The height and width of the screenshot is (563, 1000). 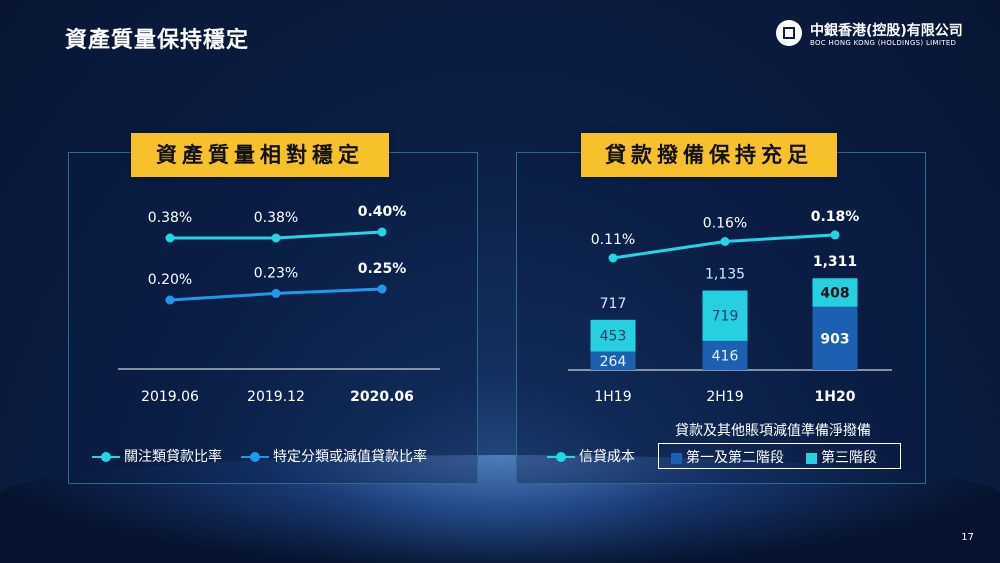 I want to click on bar-value-stage12: 416, so click(x=725, y=356).